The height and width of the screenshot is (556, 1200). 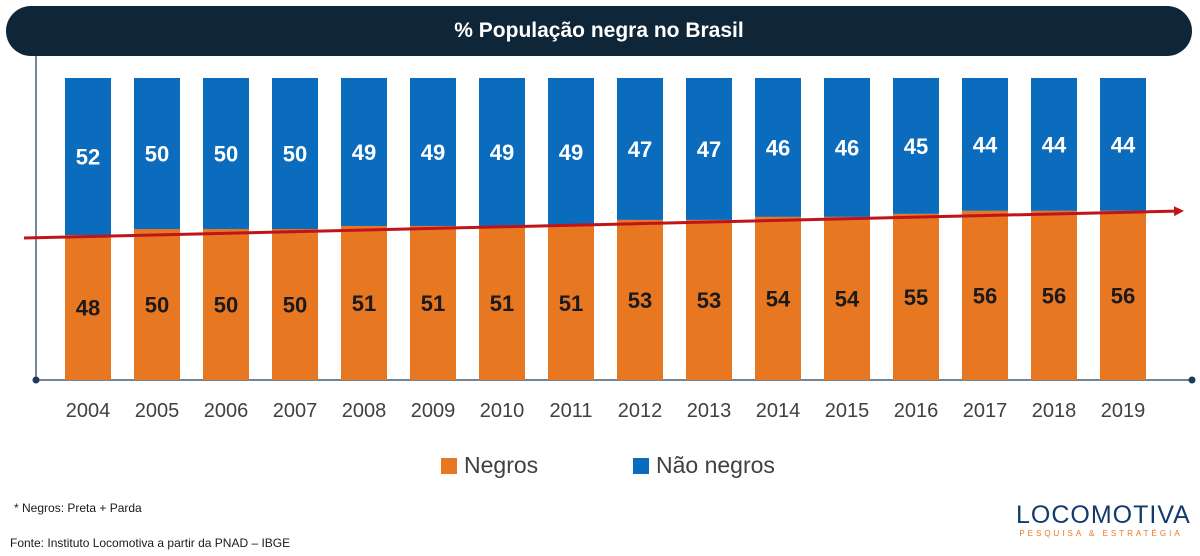 I want to click on axis-end-dot, so click(x=1192, y=380).